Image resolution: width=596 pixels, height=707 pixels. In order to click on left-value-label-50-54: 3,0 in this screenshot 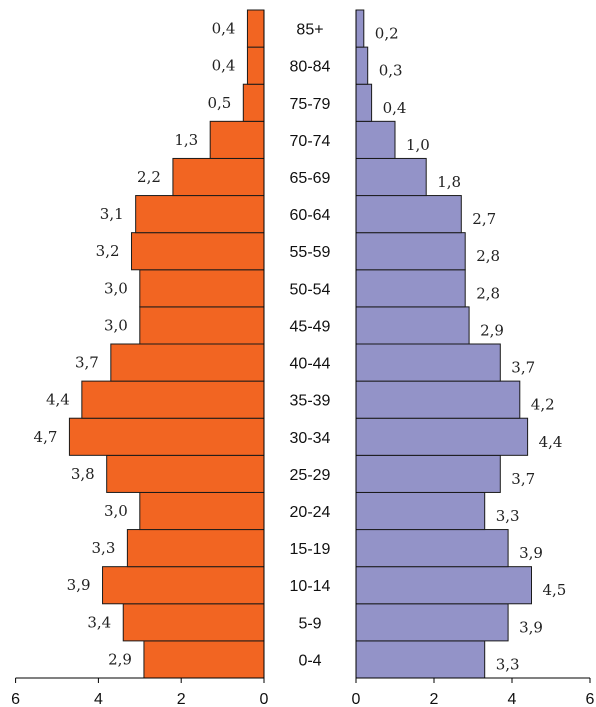, I will do `click(116, 288)`.